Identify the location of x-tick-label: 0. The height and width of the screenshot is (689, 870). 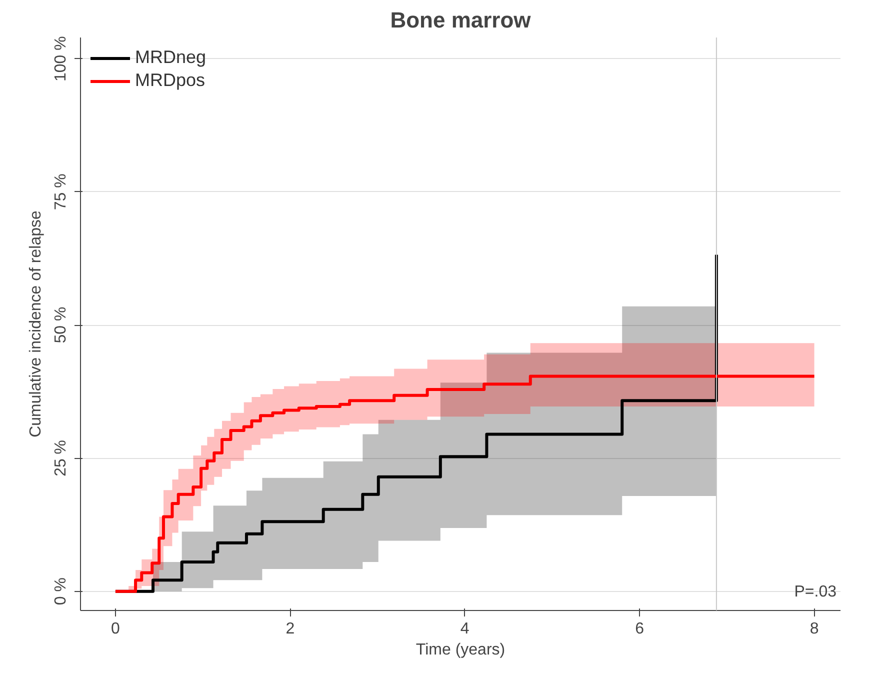
(115, 629).